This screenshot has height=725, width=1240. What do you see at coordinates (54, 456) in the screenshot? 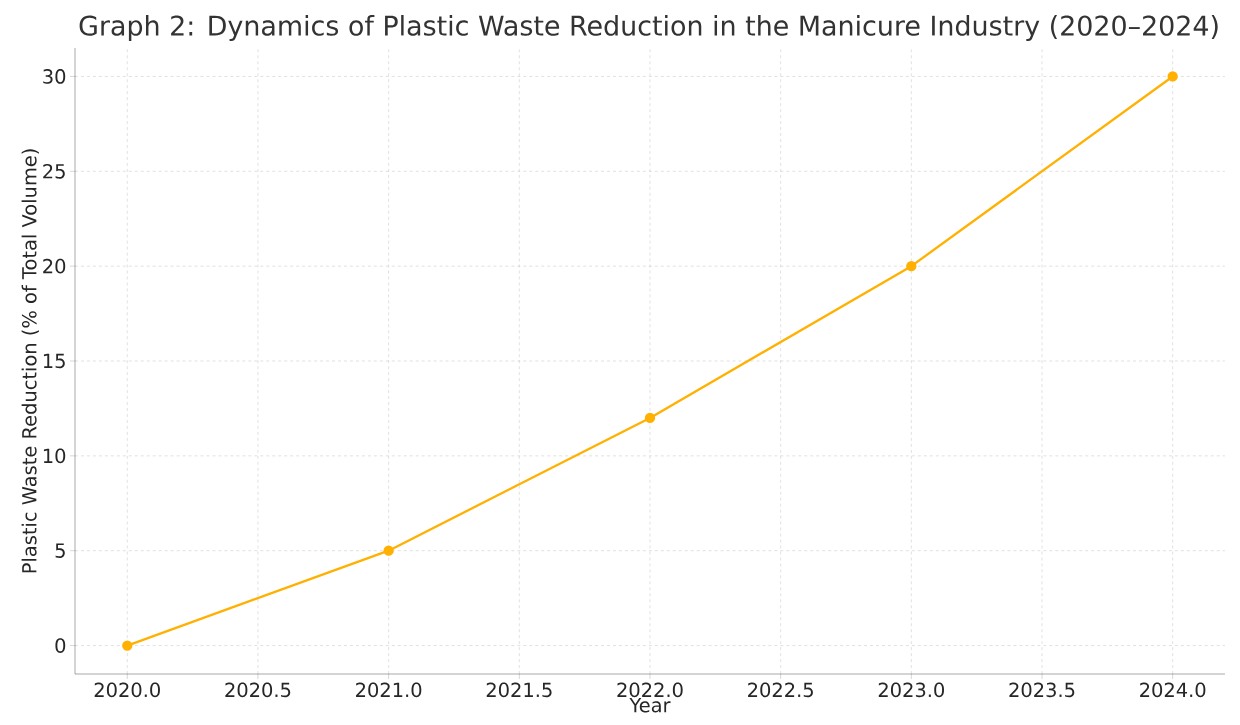
I see `y-tick-label: 10` at bounding box center [54, 456].